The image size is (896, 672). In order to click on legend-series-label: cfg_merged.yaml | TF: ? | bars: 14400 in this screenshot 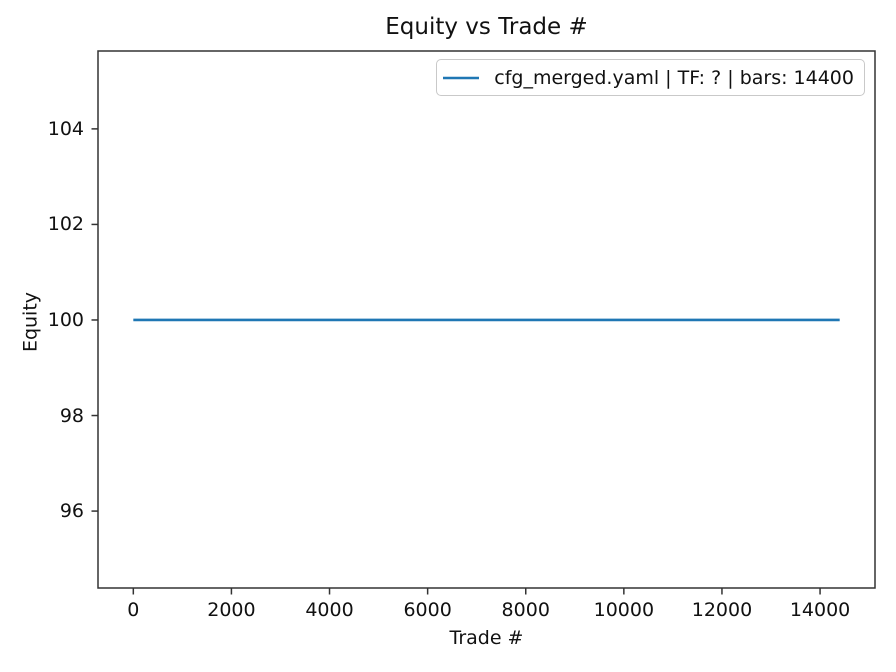, I will do `click(674, 77)`.